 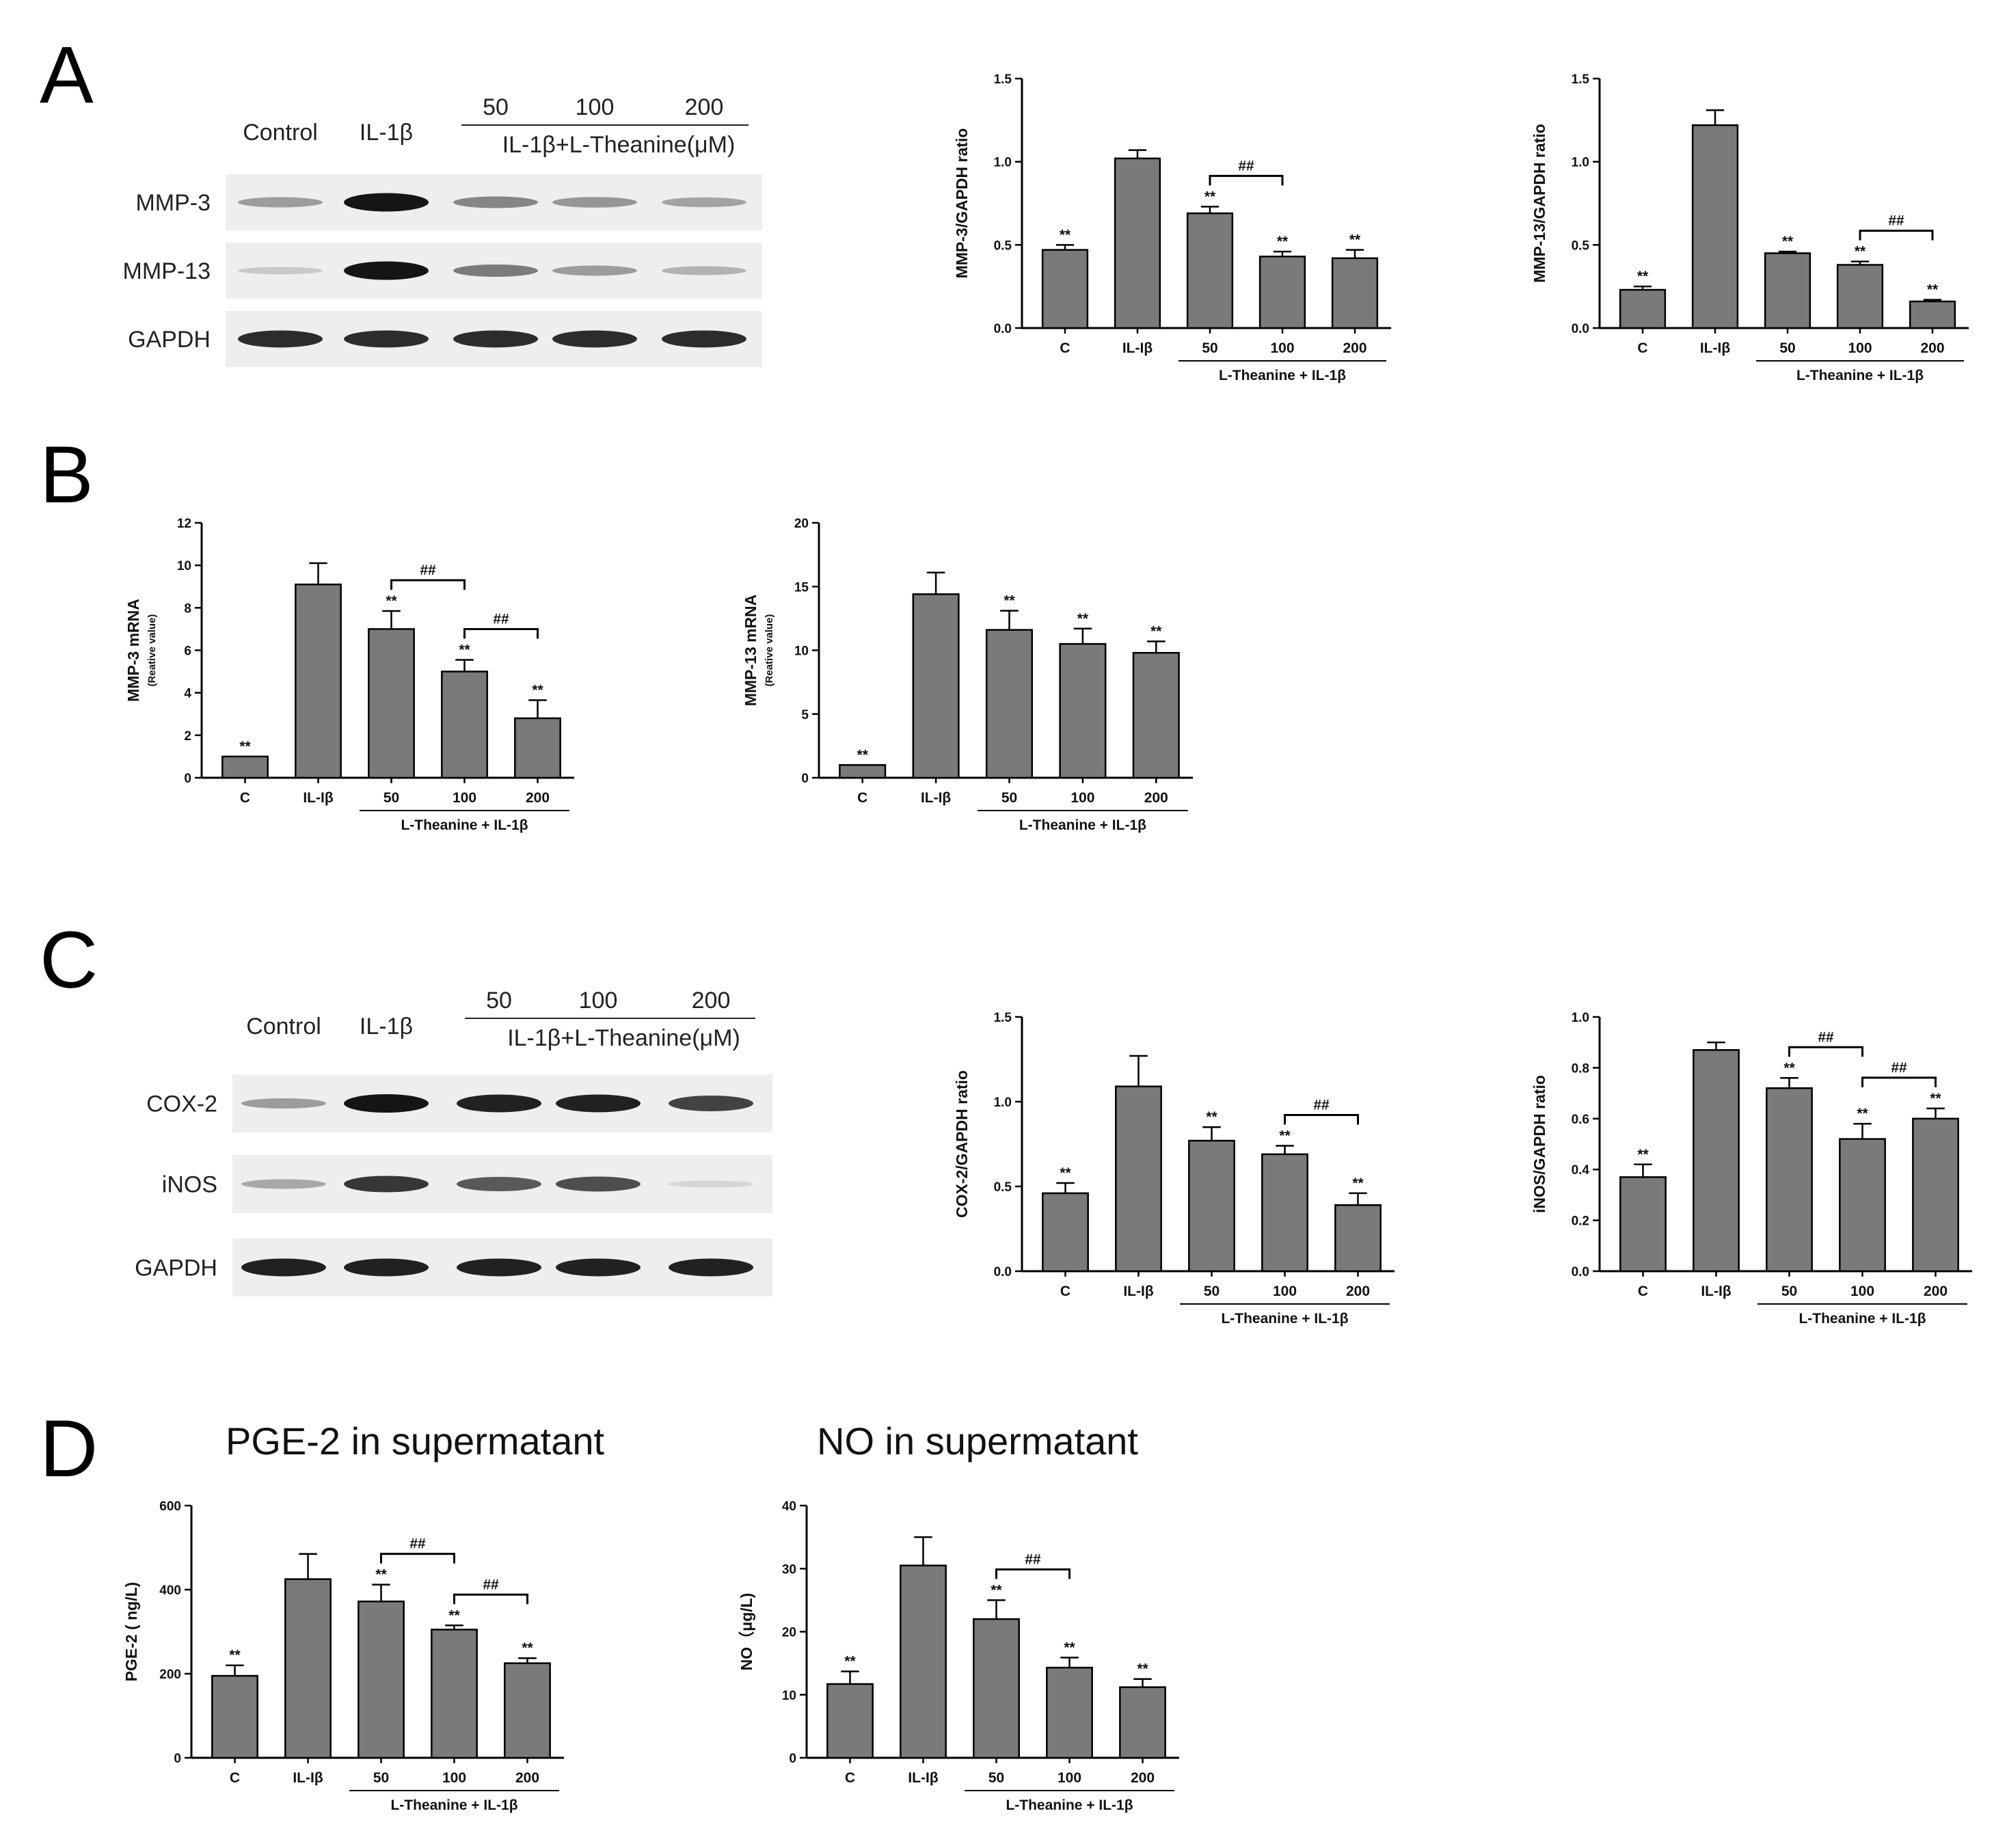 What do you see at coordinates (789, 1506) in the screenshot?
I see `y-tick-label: 40` at bounding box center [789, 1506].